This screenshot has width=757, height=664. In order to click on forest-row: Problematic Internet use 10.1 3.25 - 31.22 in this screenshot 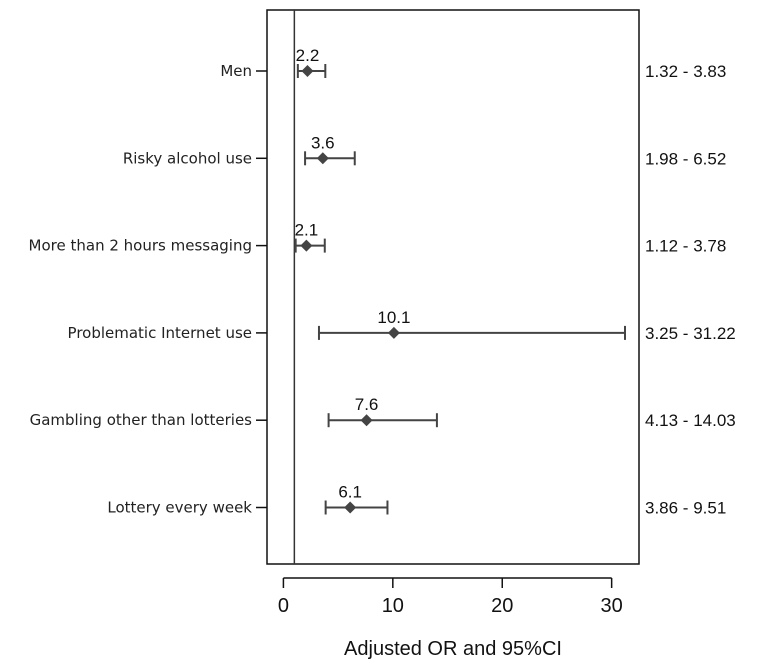, I will do `click(402, 325)`.